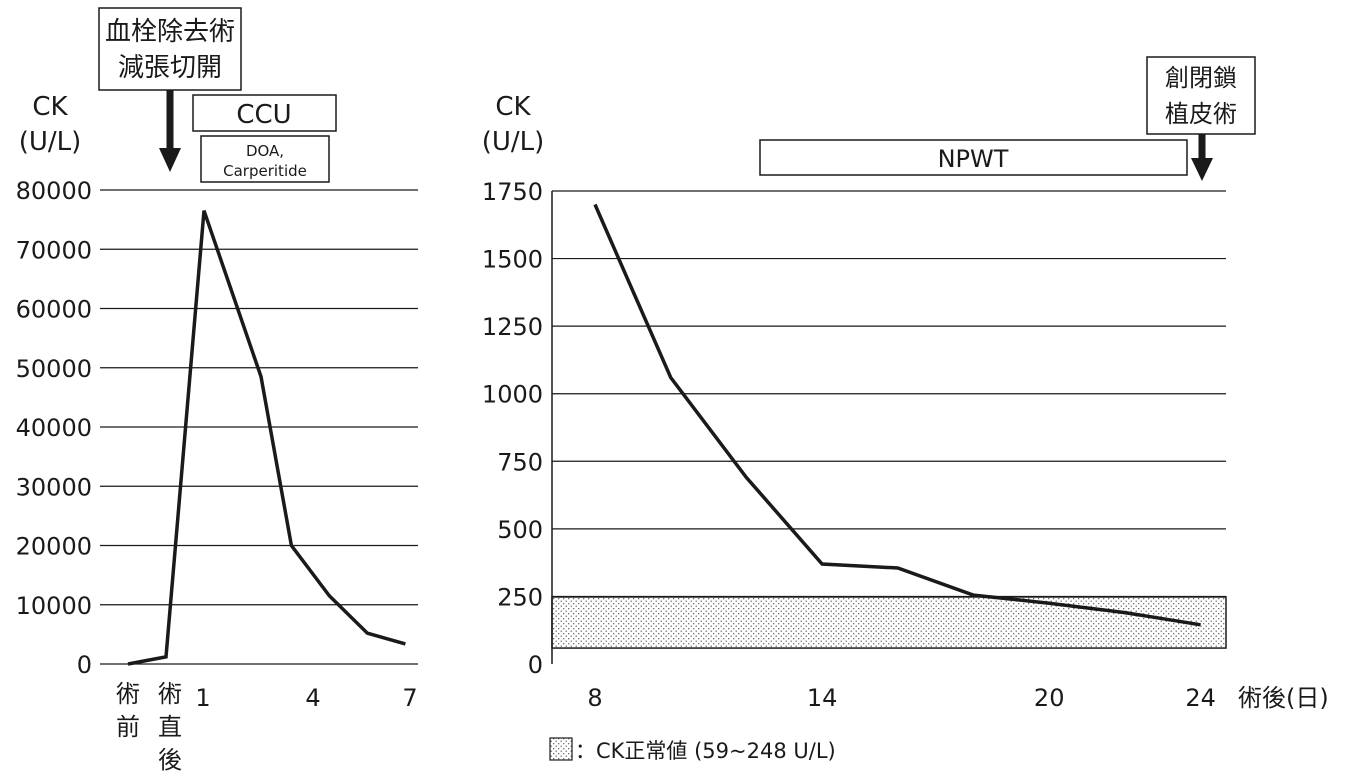 This screenshot has width=1356, height=772. I want to click on left-ck-line, so click(266, 438).